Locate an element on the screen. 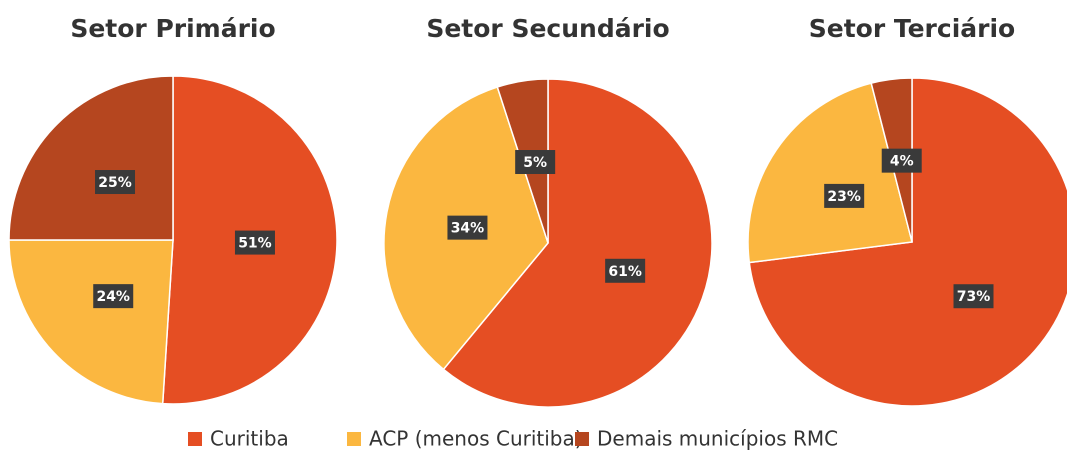  data-label: 25% is located at coordinates (115, 183).